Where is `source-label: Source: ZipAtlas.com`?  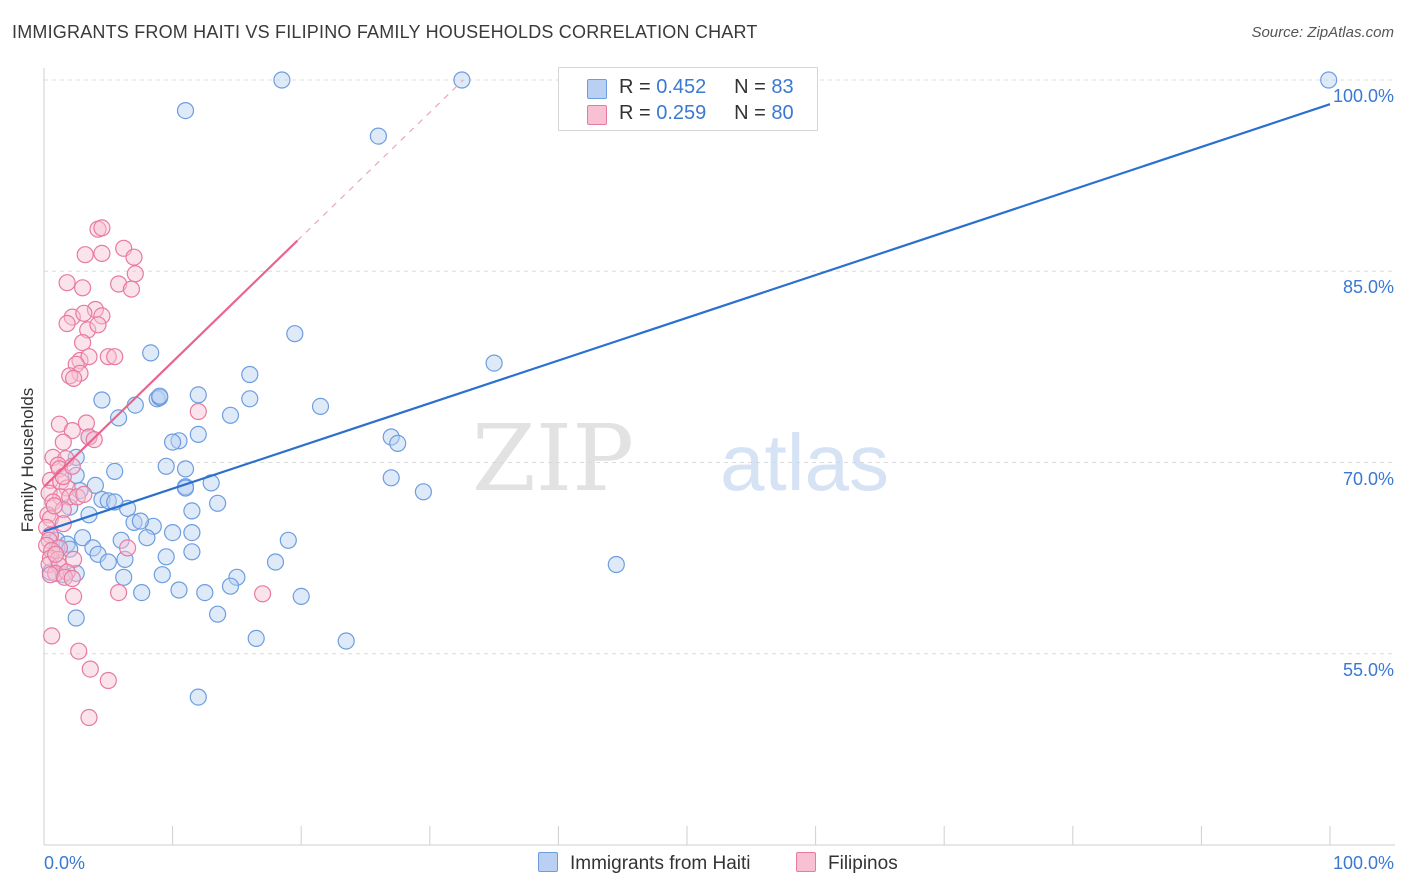 source-label: Source: ZipAtlas.com is located at coordinates (1322, 32).